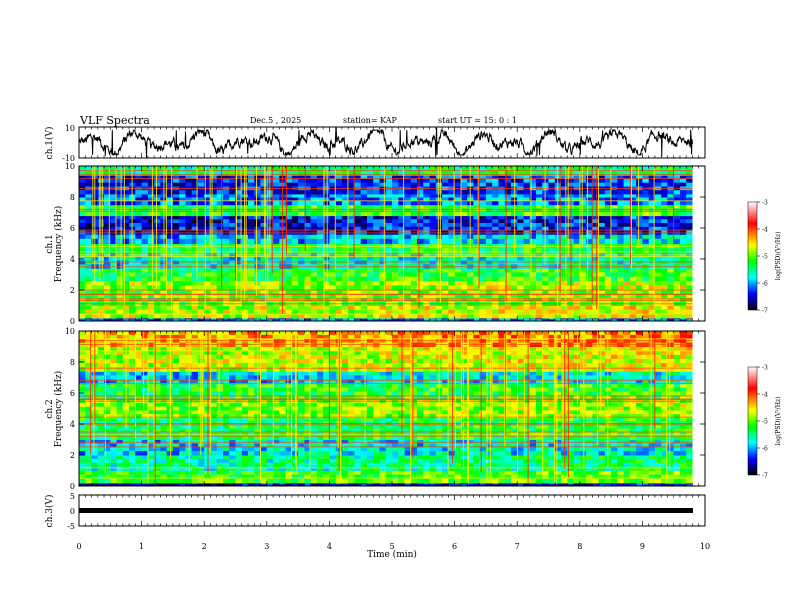 The height and width of the screenshot is (616, 792). Describe the element at coordinates (72, 511) in the screenshot. I see `ch3-ytick-mid: 0` at that location.